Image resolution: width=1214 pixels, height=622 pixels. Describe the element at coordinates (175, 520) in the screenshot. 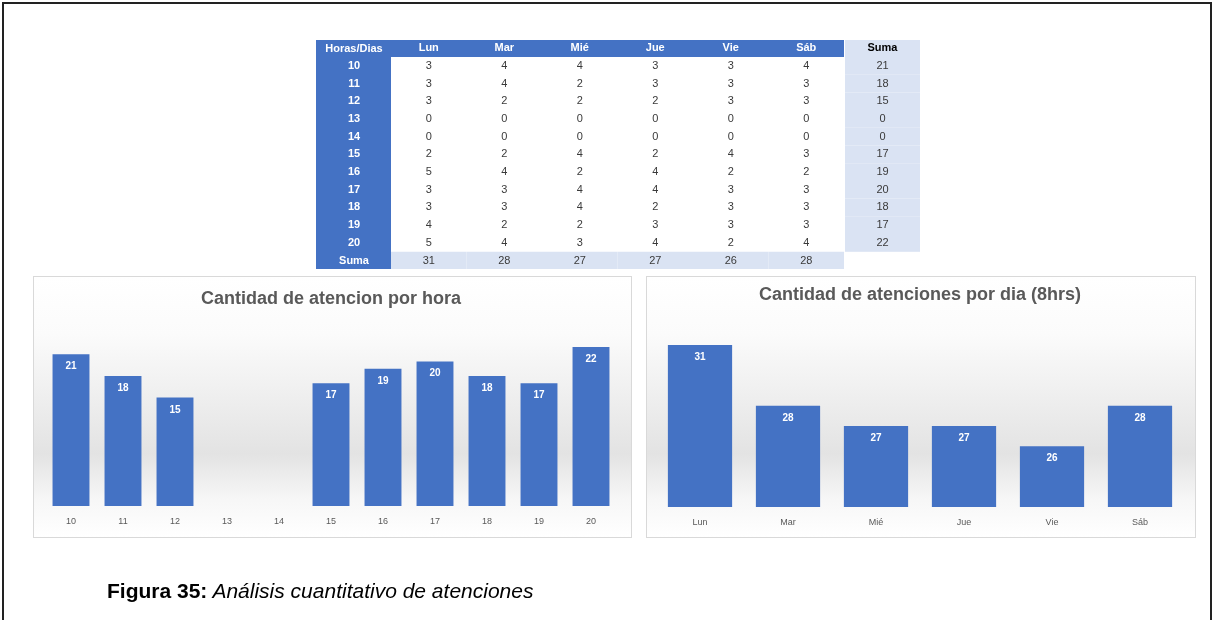

I see `x-tick-label: 12` at that location.